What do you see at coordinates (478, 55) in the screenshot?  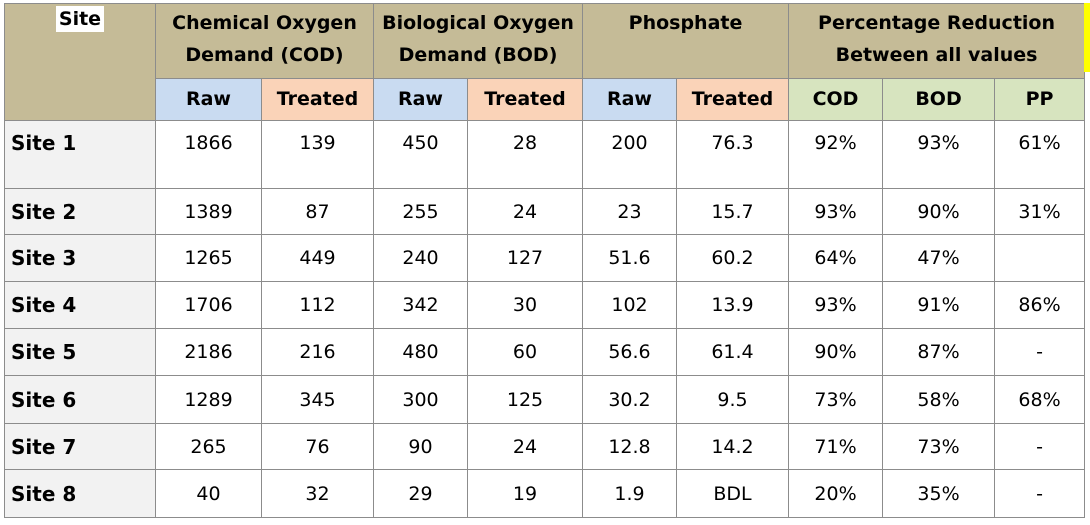 I see `bod-header-line2: Demand (BOD)` at bounding box center [478, 55].